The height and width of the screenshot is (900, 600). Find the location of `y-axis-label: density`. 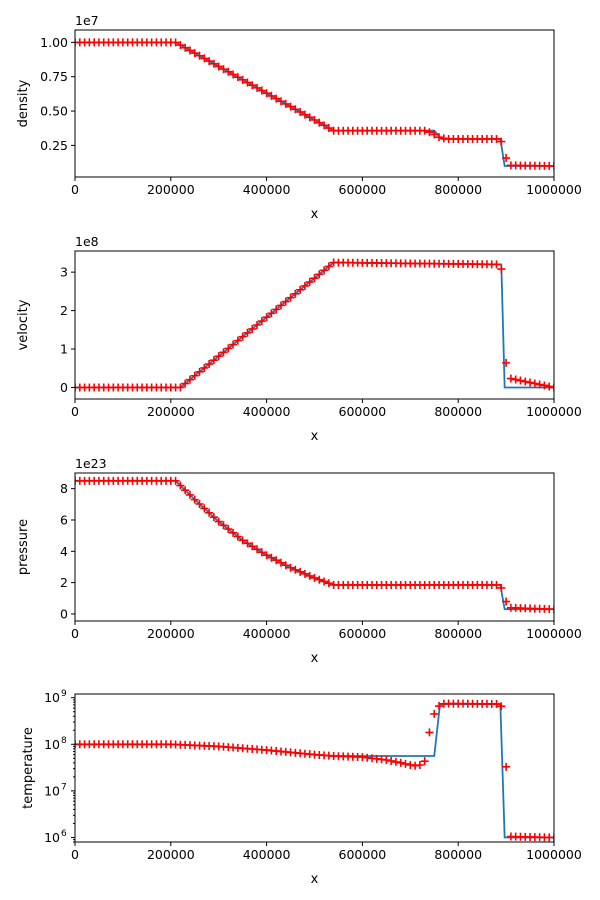

y-axis-label: density is located at coordinates (23, 103).